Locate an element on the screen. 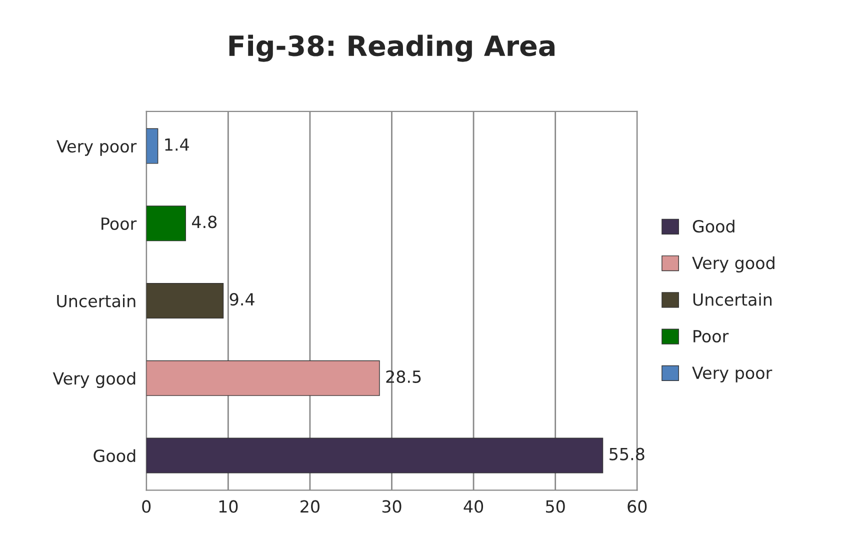 This screenshot has width=861, height=557. legend-label: Good is located at coordinates (713, 226).